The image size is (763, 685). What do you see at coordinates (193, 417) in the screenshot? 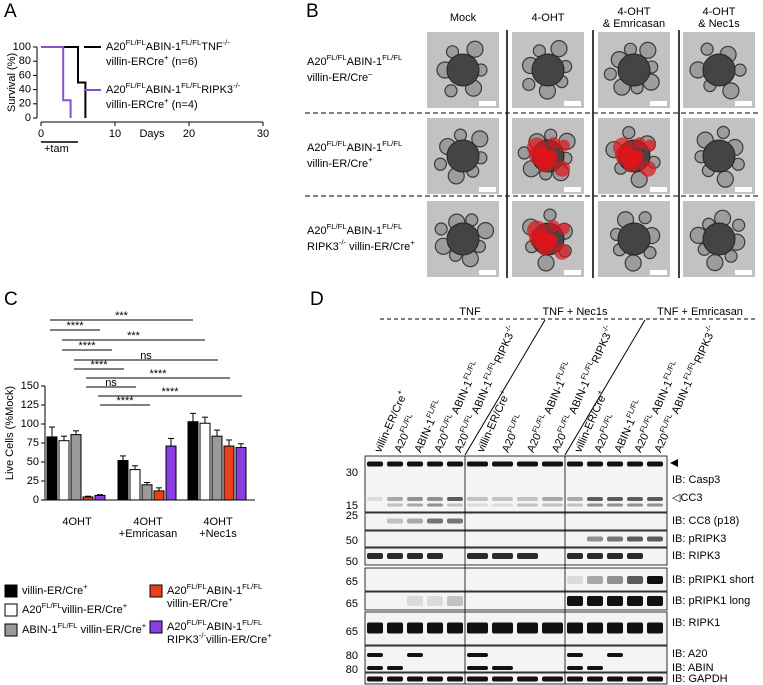
I see `error-bar` at bounding box center [193, 417].